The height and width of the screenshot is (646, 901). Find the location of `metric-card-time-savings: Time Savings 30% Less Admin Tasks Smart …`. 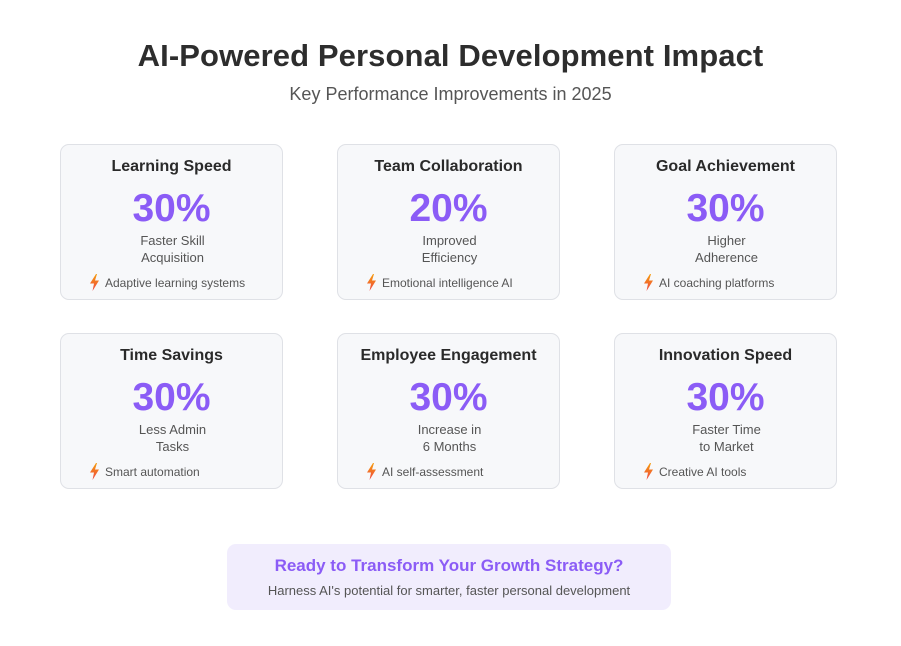

metric-card-time-savings: Time Savings 30% Less Admin Tasks Smart … is located at coordinates (171, 411).